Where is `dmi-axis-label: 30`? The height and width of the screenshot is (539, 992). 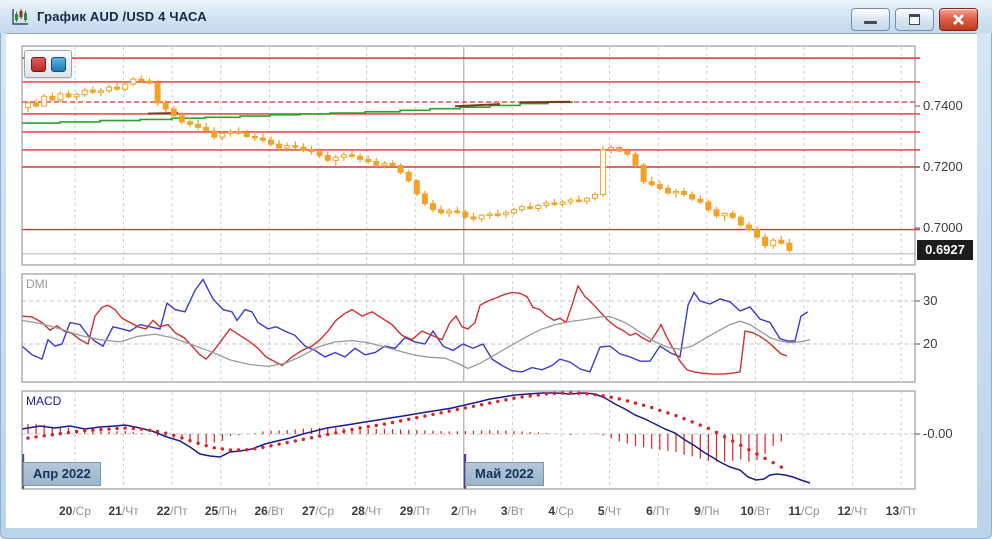
dmi-axis-label: 30 is located at coordinates (930, 300).